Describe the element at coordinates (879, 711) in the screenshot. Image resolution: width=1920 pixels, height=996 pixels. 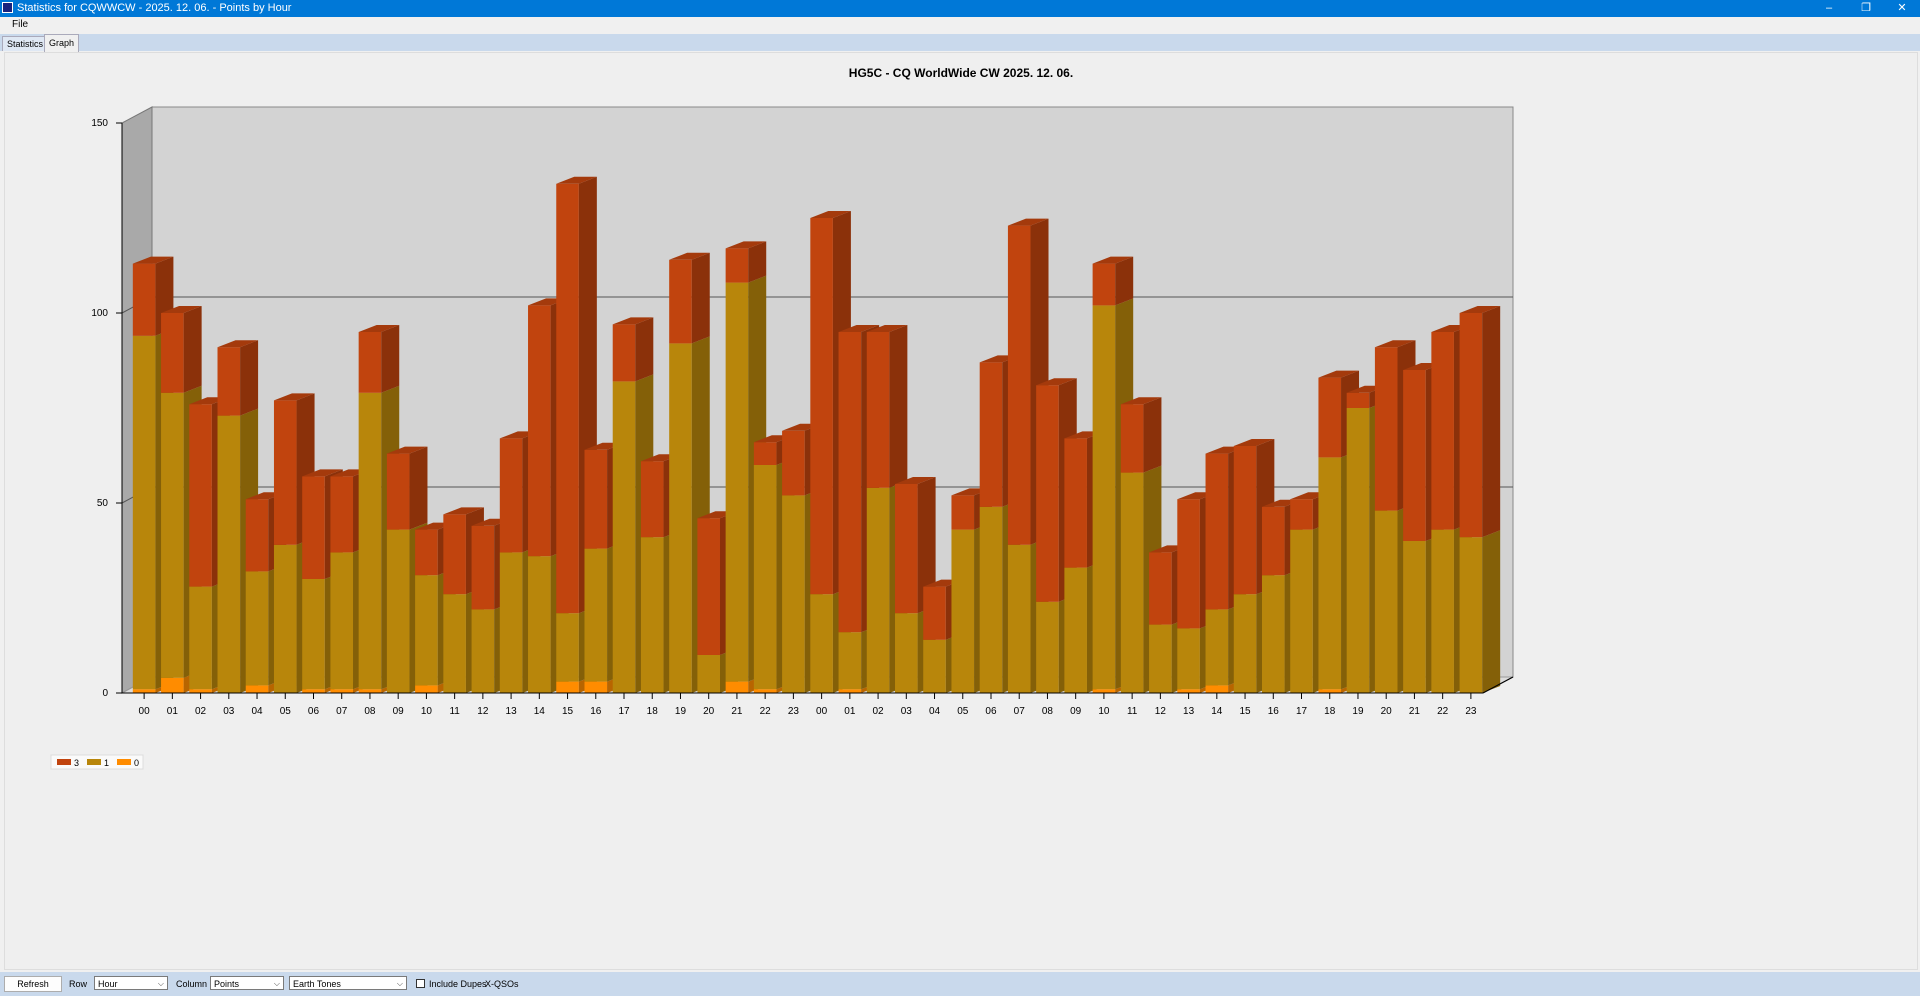
I see `x-tick-label: 02` at that location.